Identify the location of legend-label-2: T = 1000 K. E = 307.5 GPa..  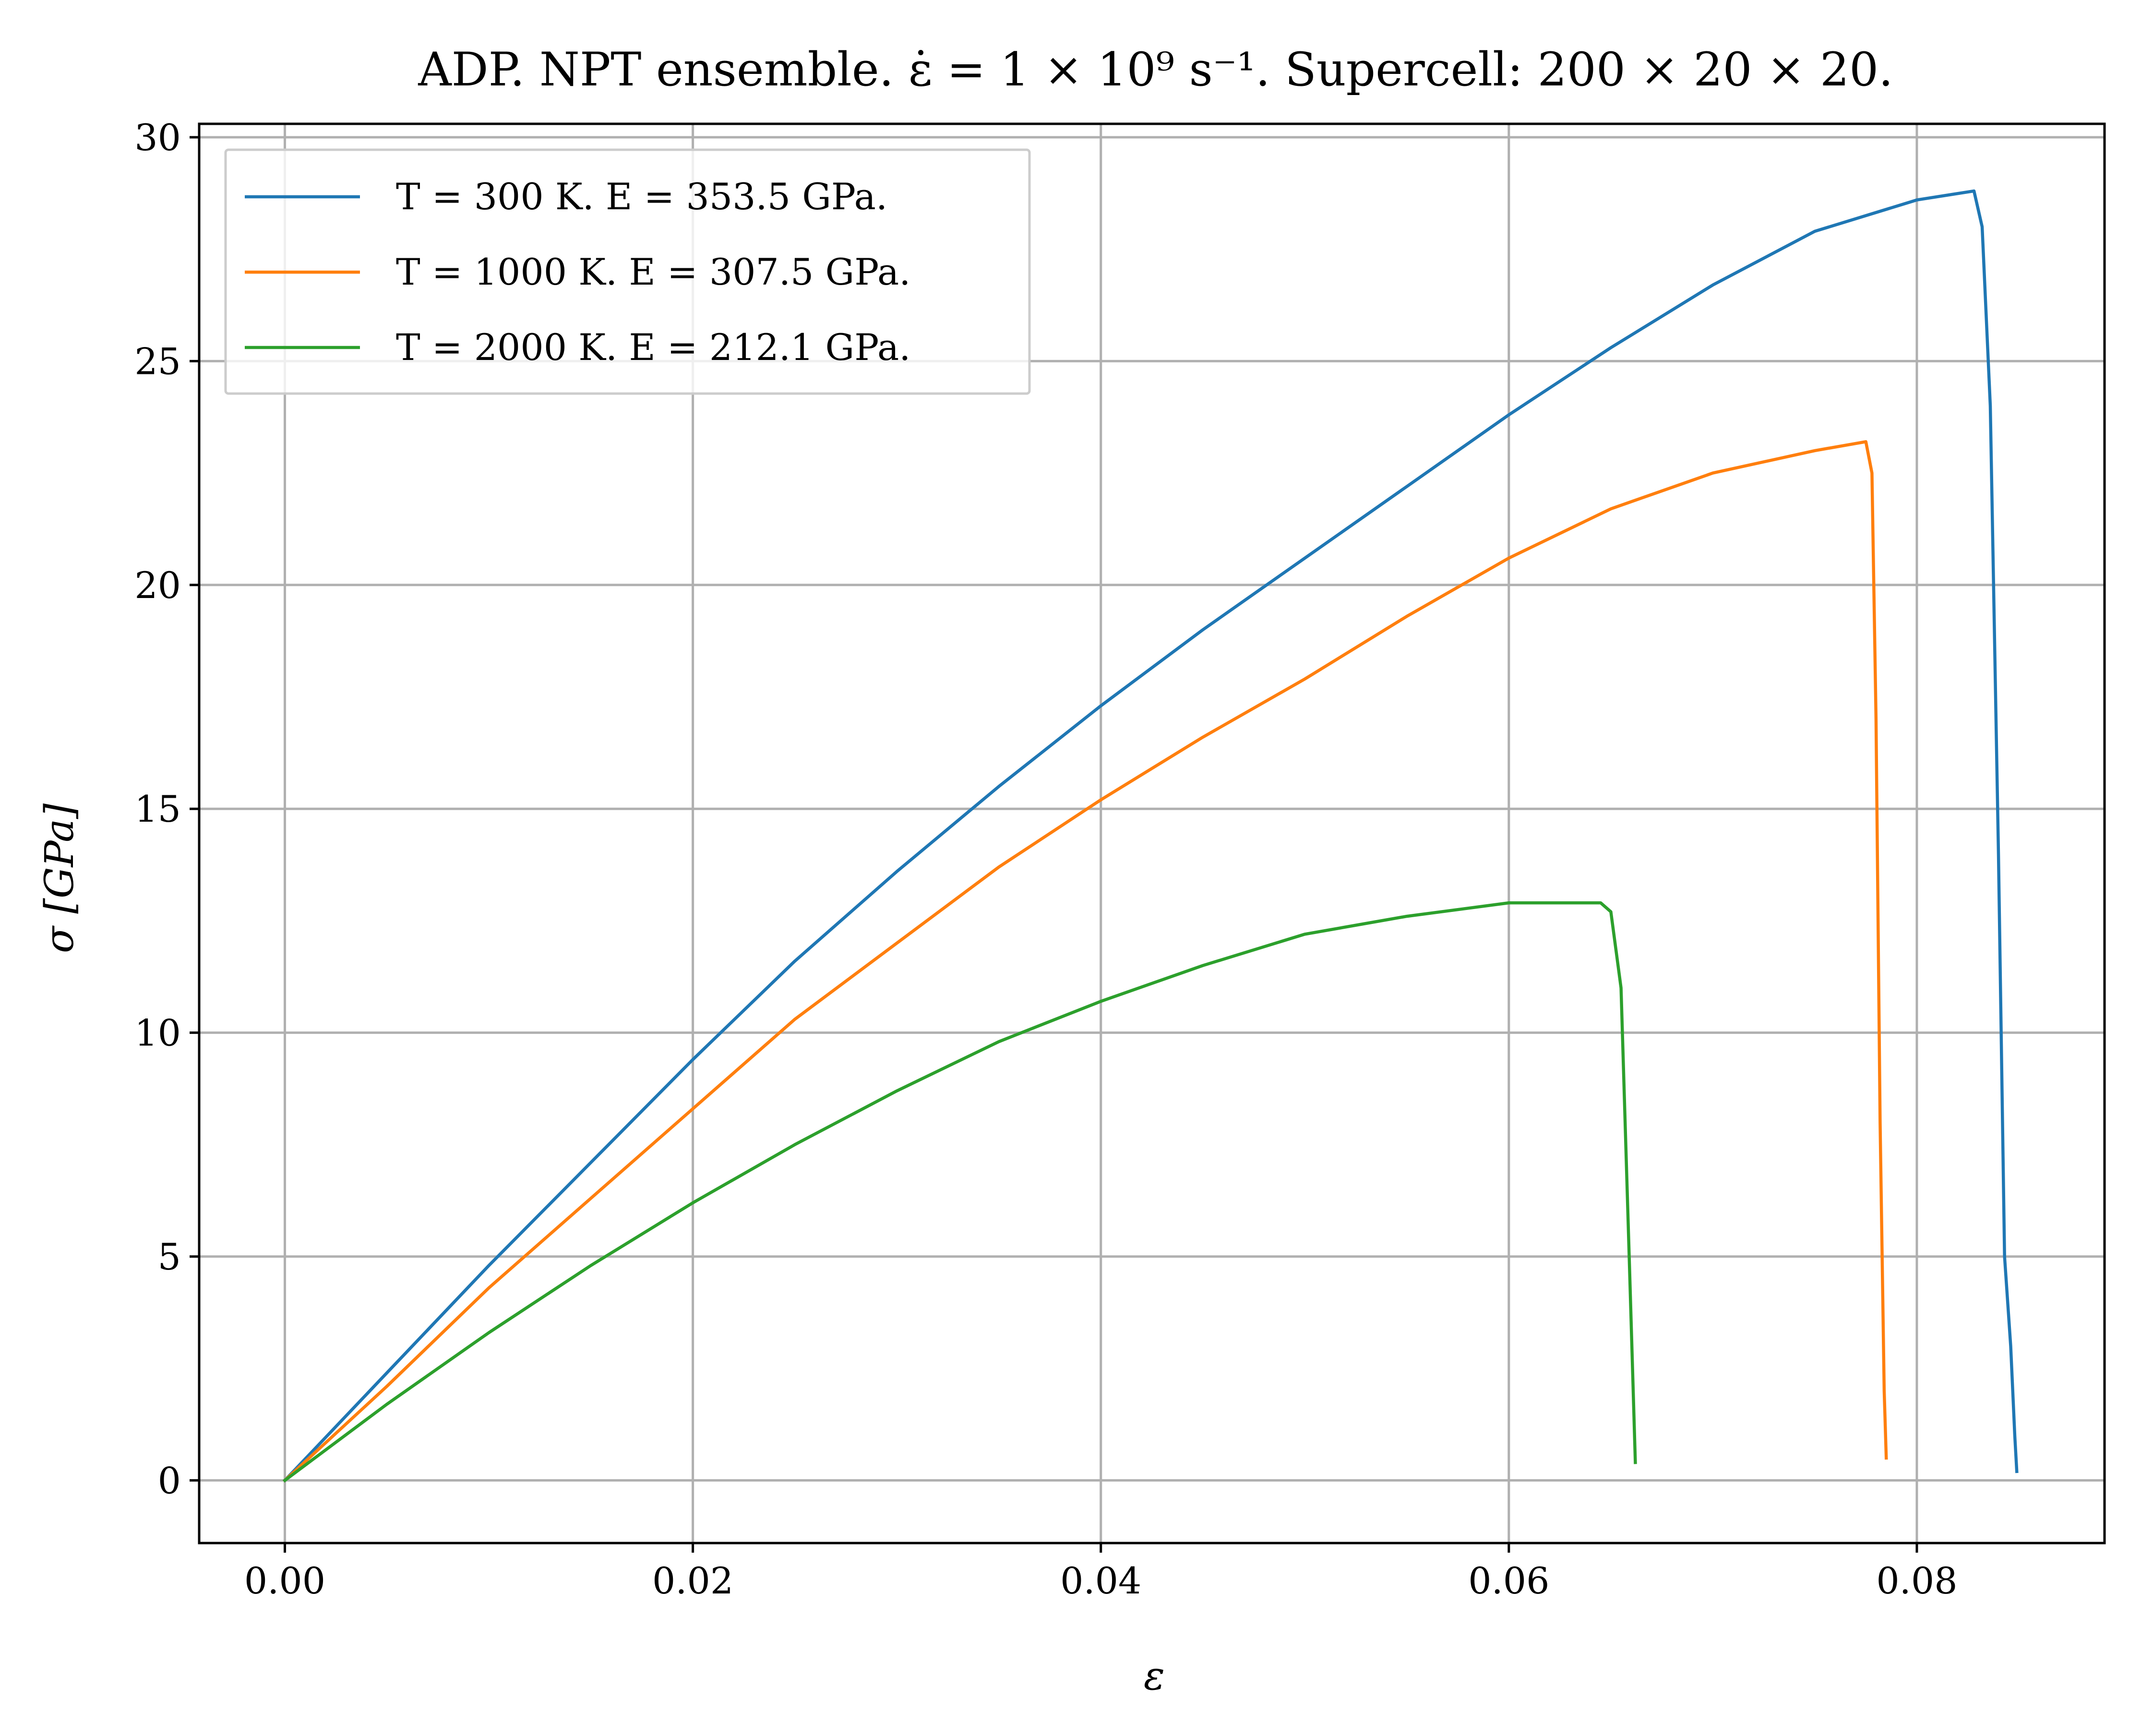
(653, 272).